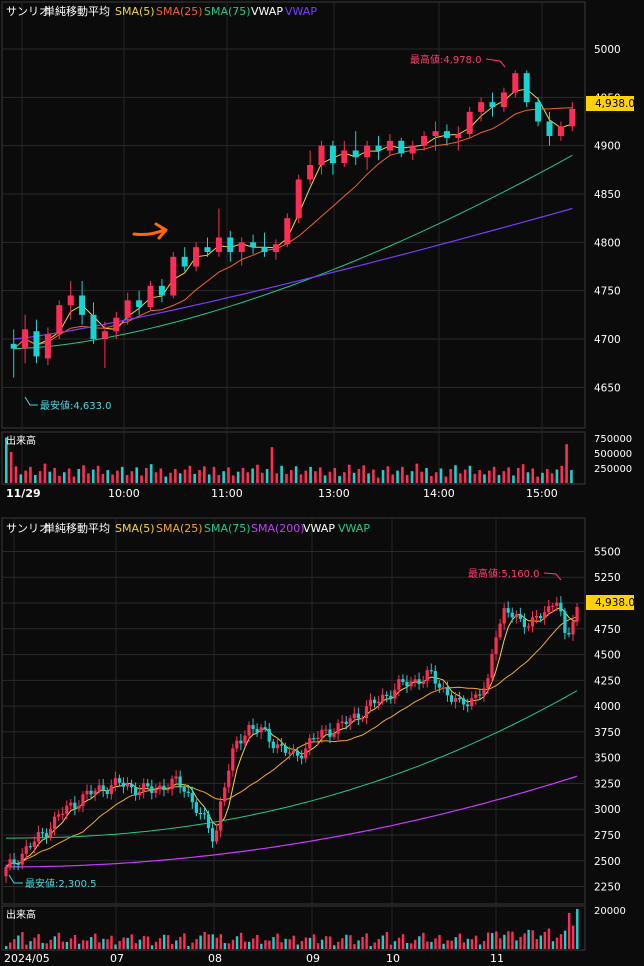 The width and height of the screenshot is (644, 966). Describe the element at coordinates (15, 879) in the screenshot. I see `daily-low-pointer` at that location.